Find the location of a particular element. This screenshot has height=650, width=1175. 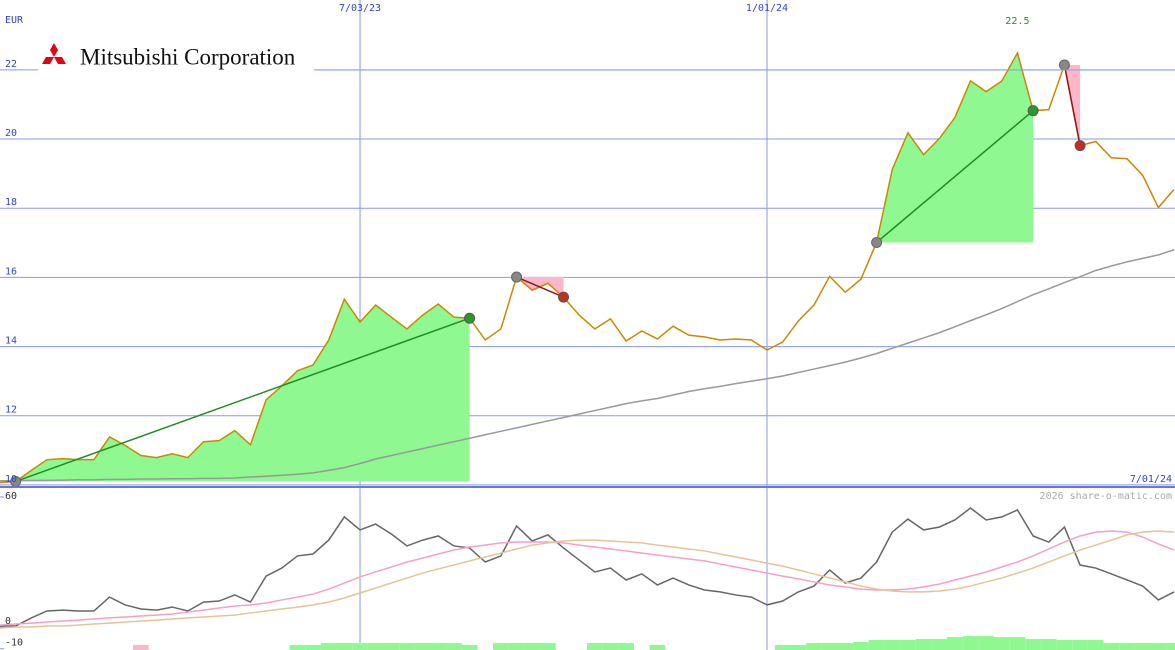

y-tick-label: 60 is located at coordinates (11, 496).